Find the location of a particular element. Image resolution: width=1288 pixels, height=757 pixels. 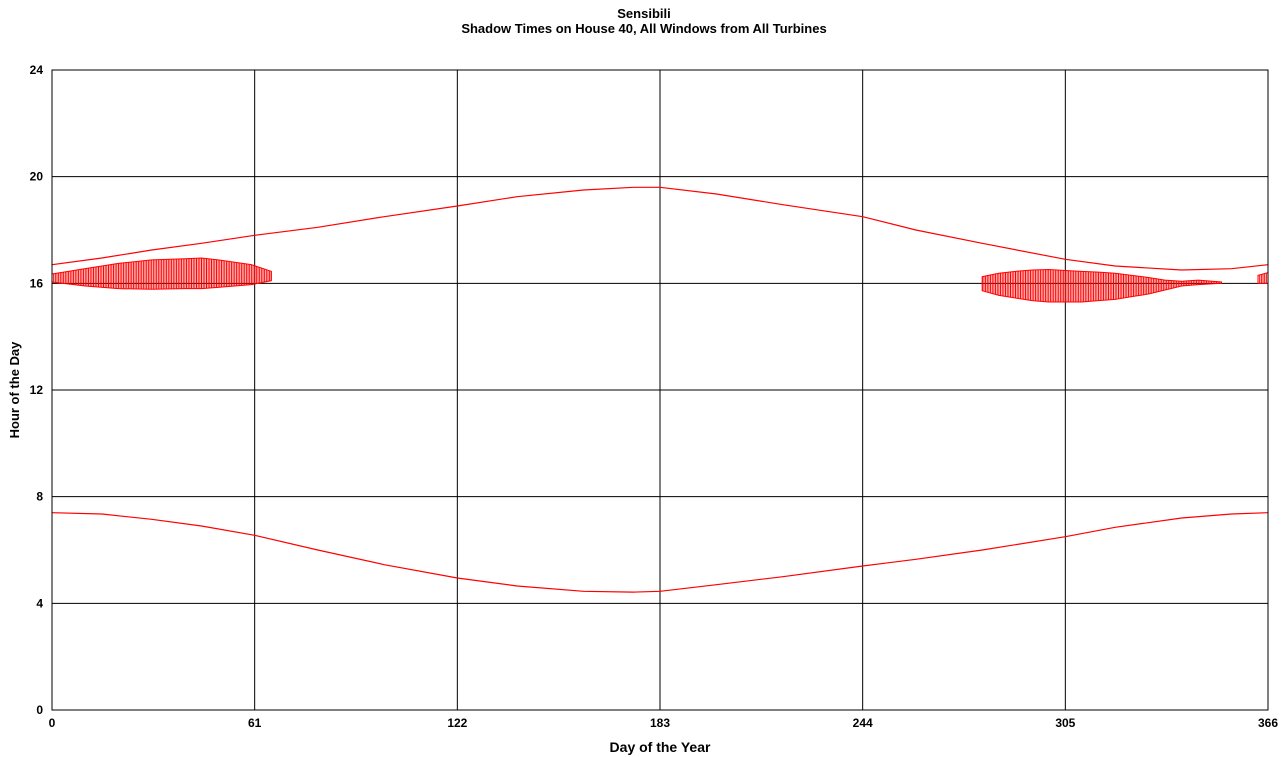

y-tick-label: 8 is located at coordinates (39, 497).